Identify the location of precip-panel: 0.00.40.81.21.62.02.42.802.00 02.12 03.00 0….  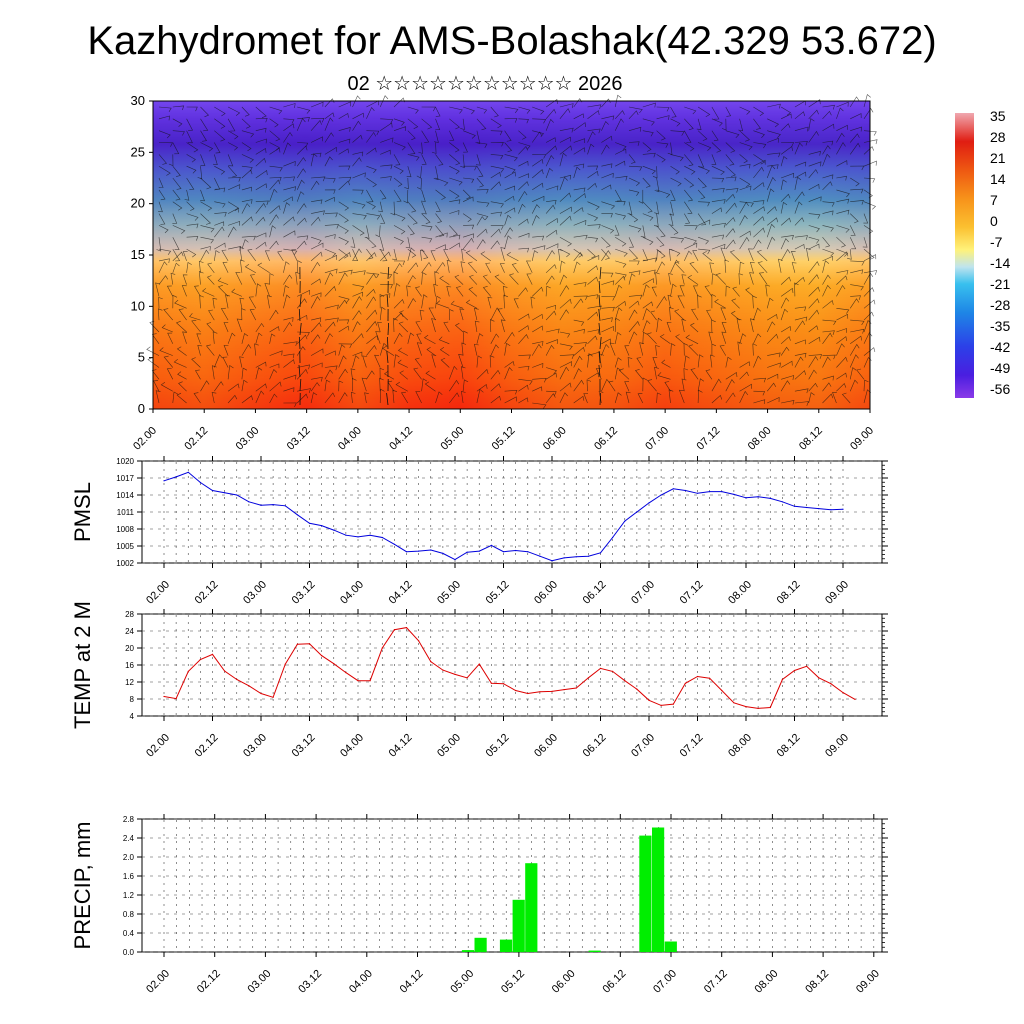
(479, 905).